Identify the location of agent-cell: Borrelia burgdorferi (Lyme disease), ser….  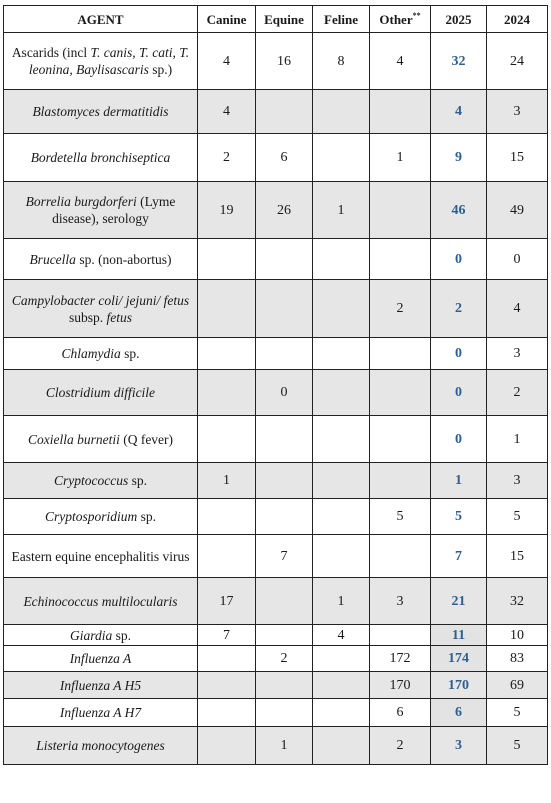
(100, 210).